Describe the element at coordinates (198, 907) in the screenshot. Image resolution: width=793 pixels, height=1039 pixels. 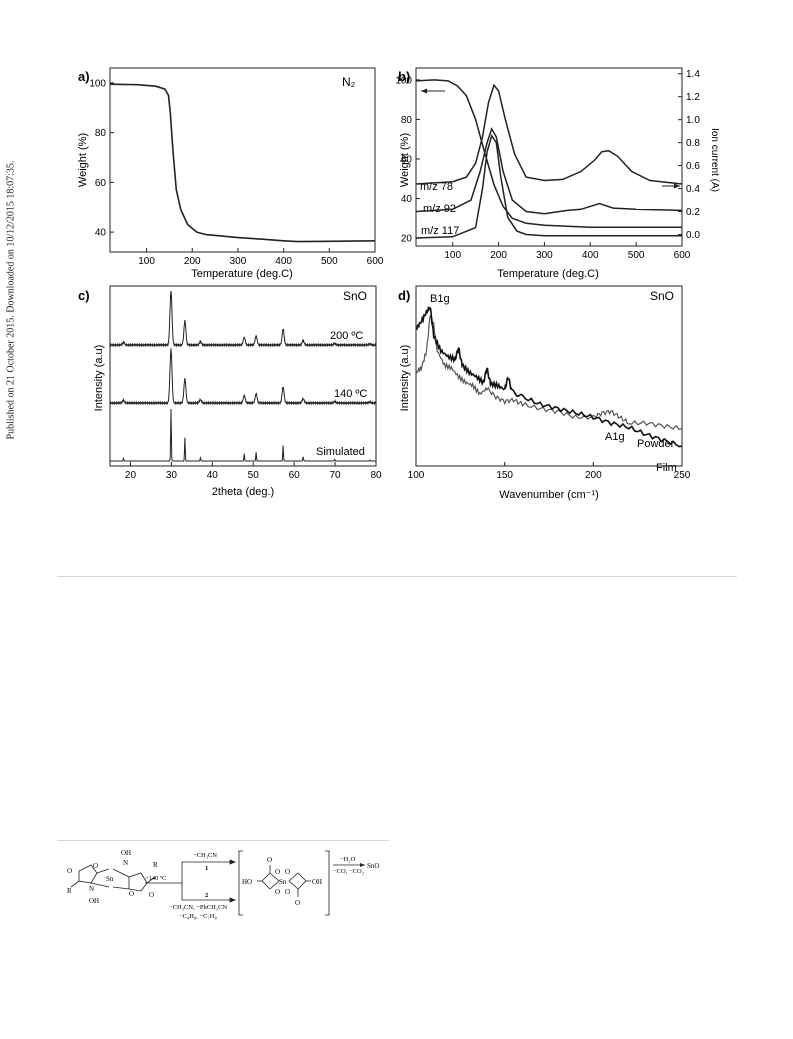
I see `path2-loss-line1: −CH₃CN, −PhCH₂CN` at that location.